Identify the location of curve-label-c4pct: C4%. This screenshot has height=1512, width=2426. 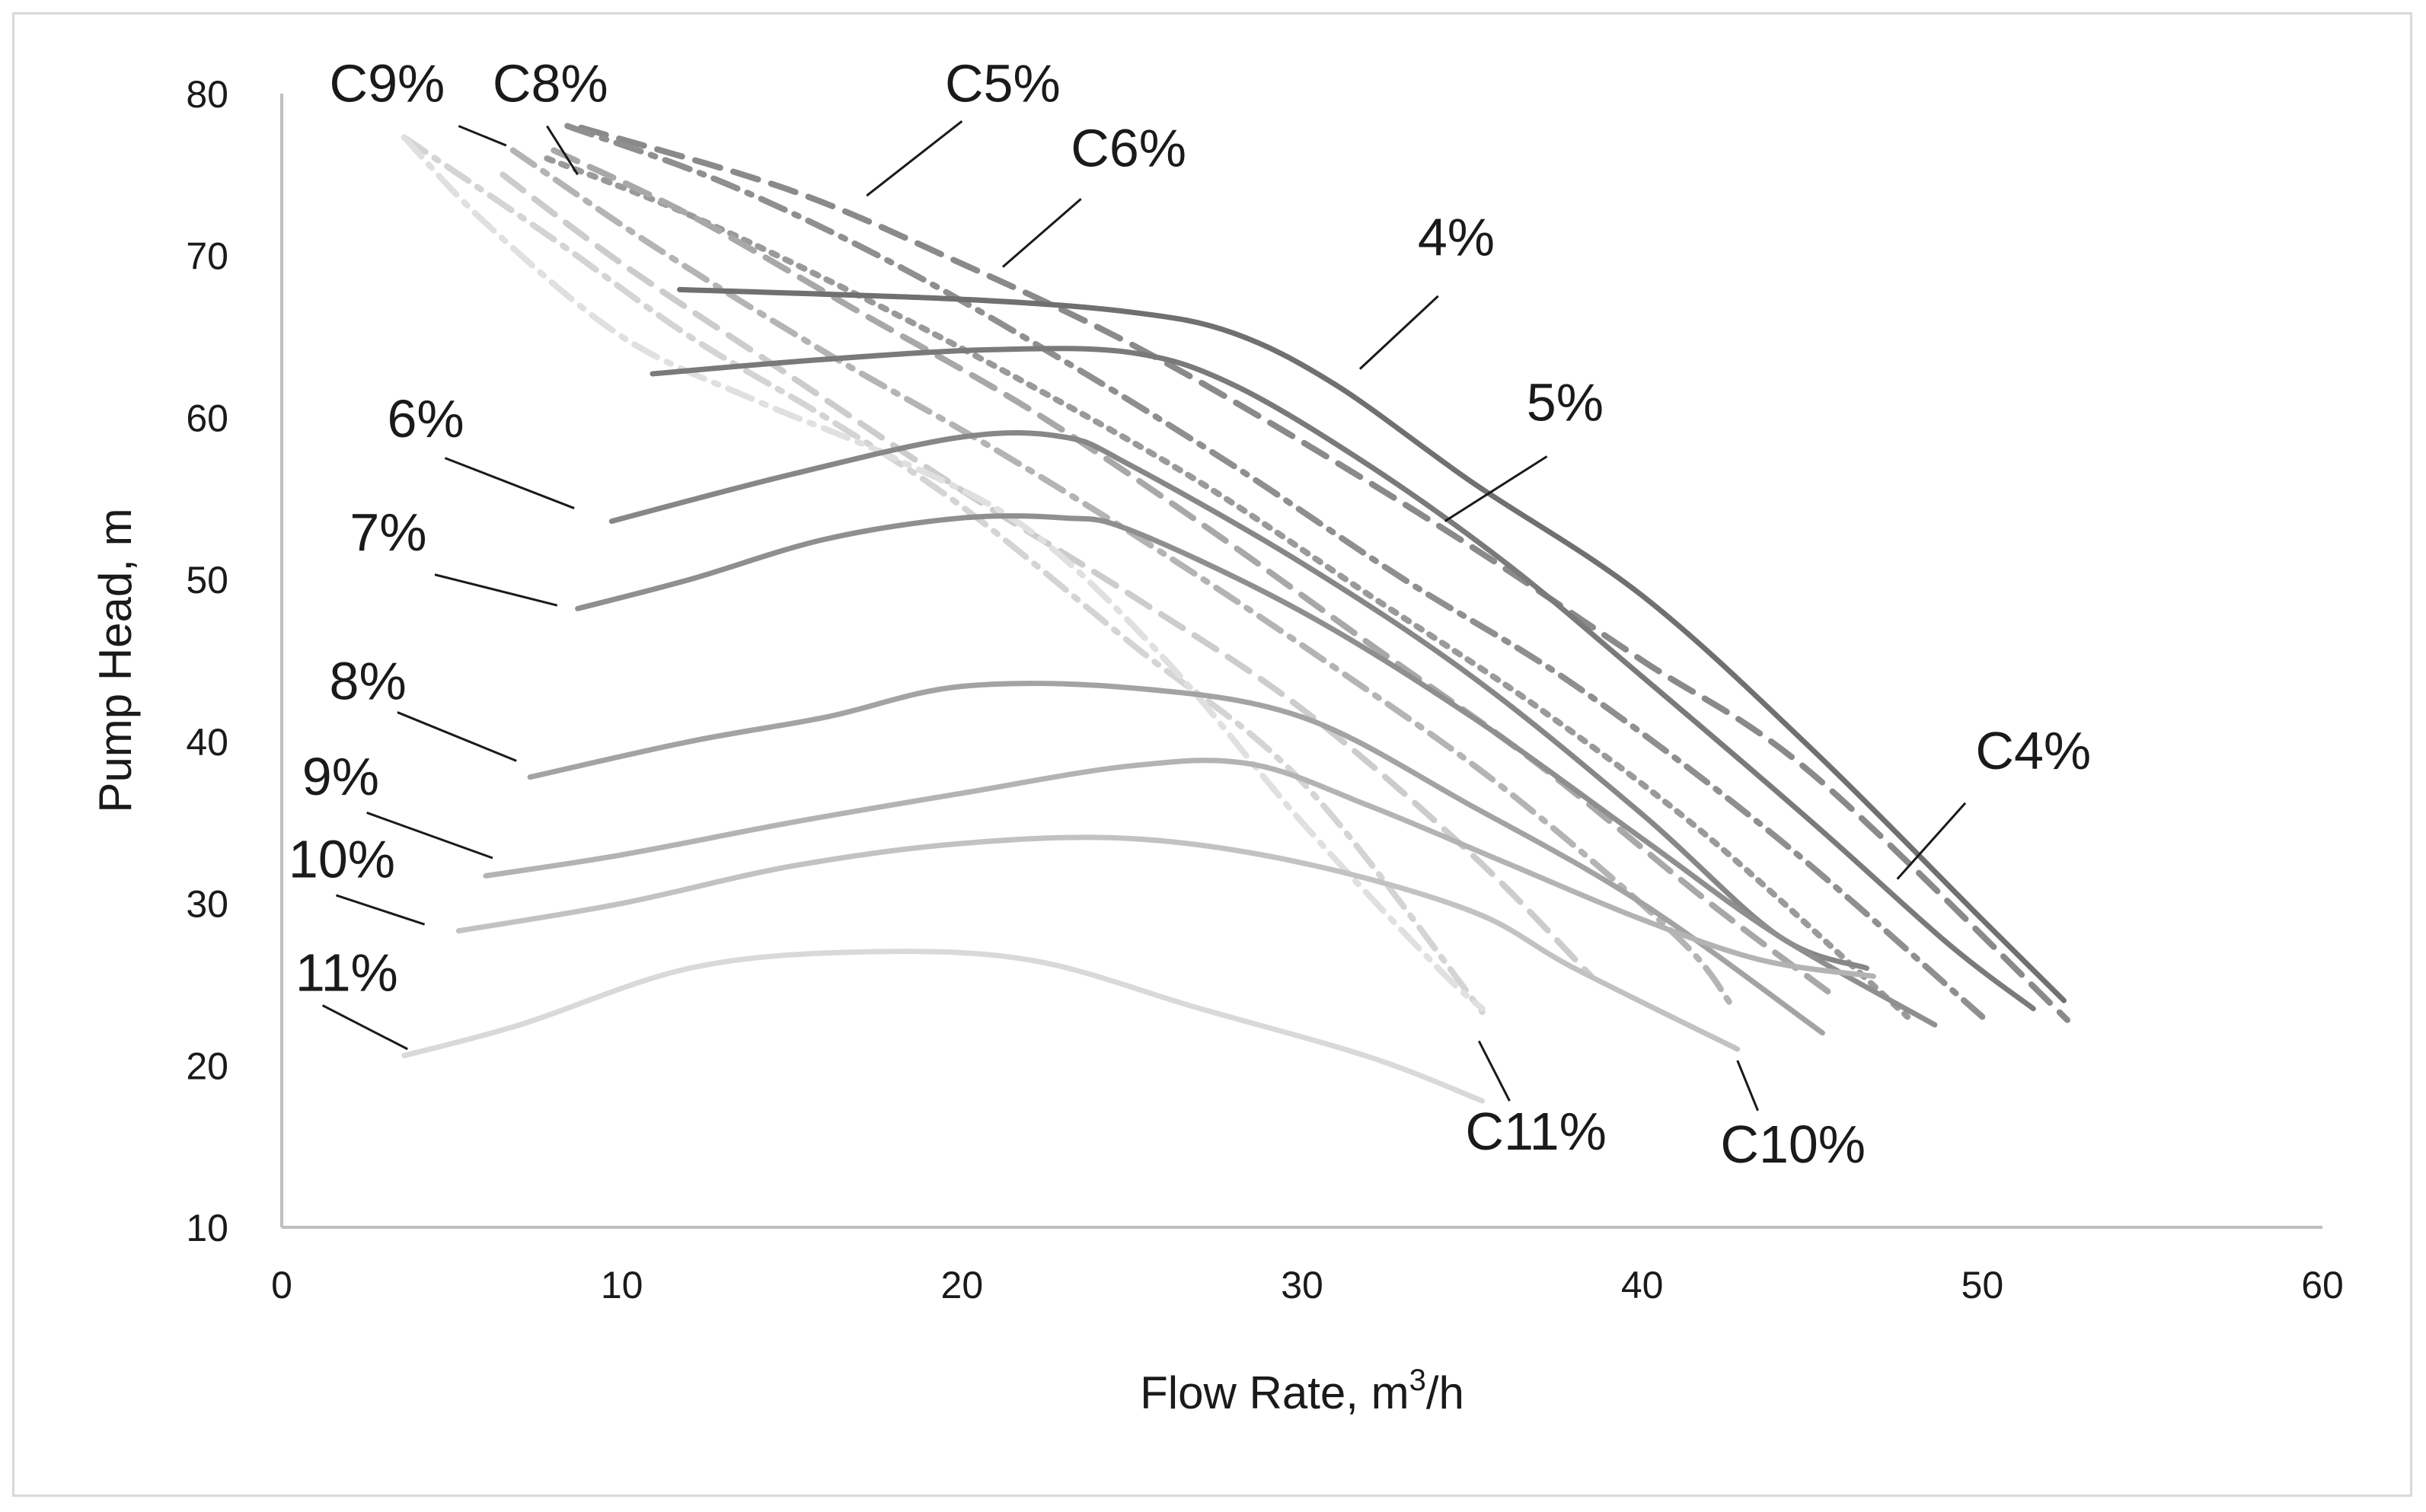
(2033, 750).